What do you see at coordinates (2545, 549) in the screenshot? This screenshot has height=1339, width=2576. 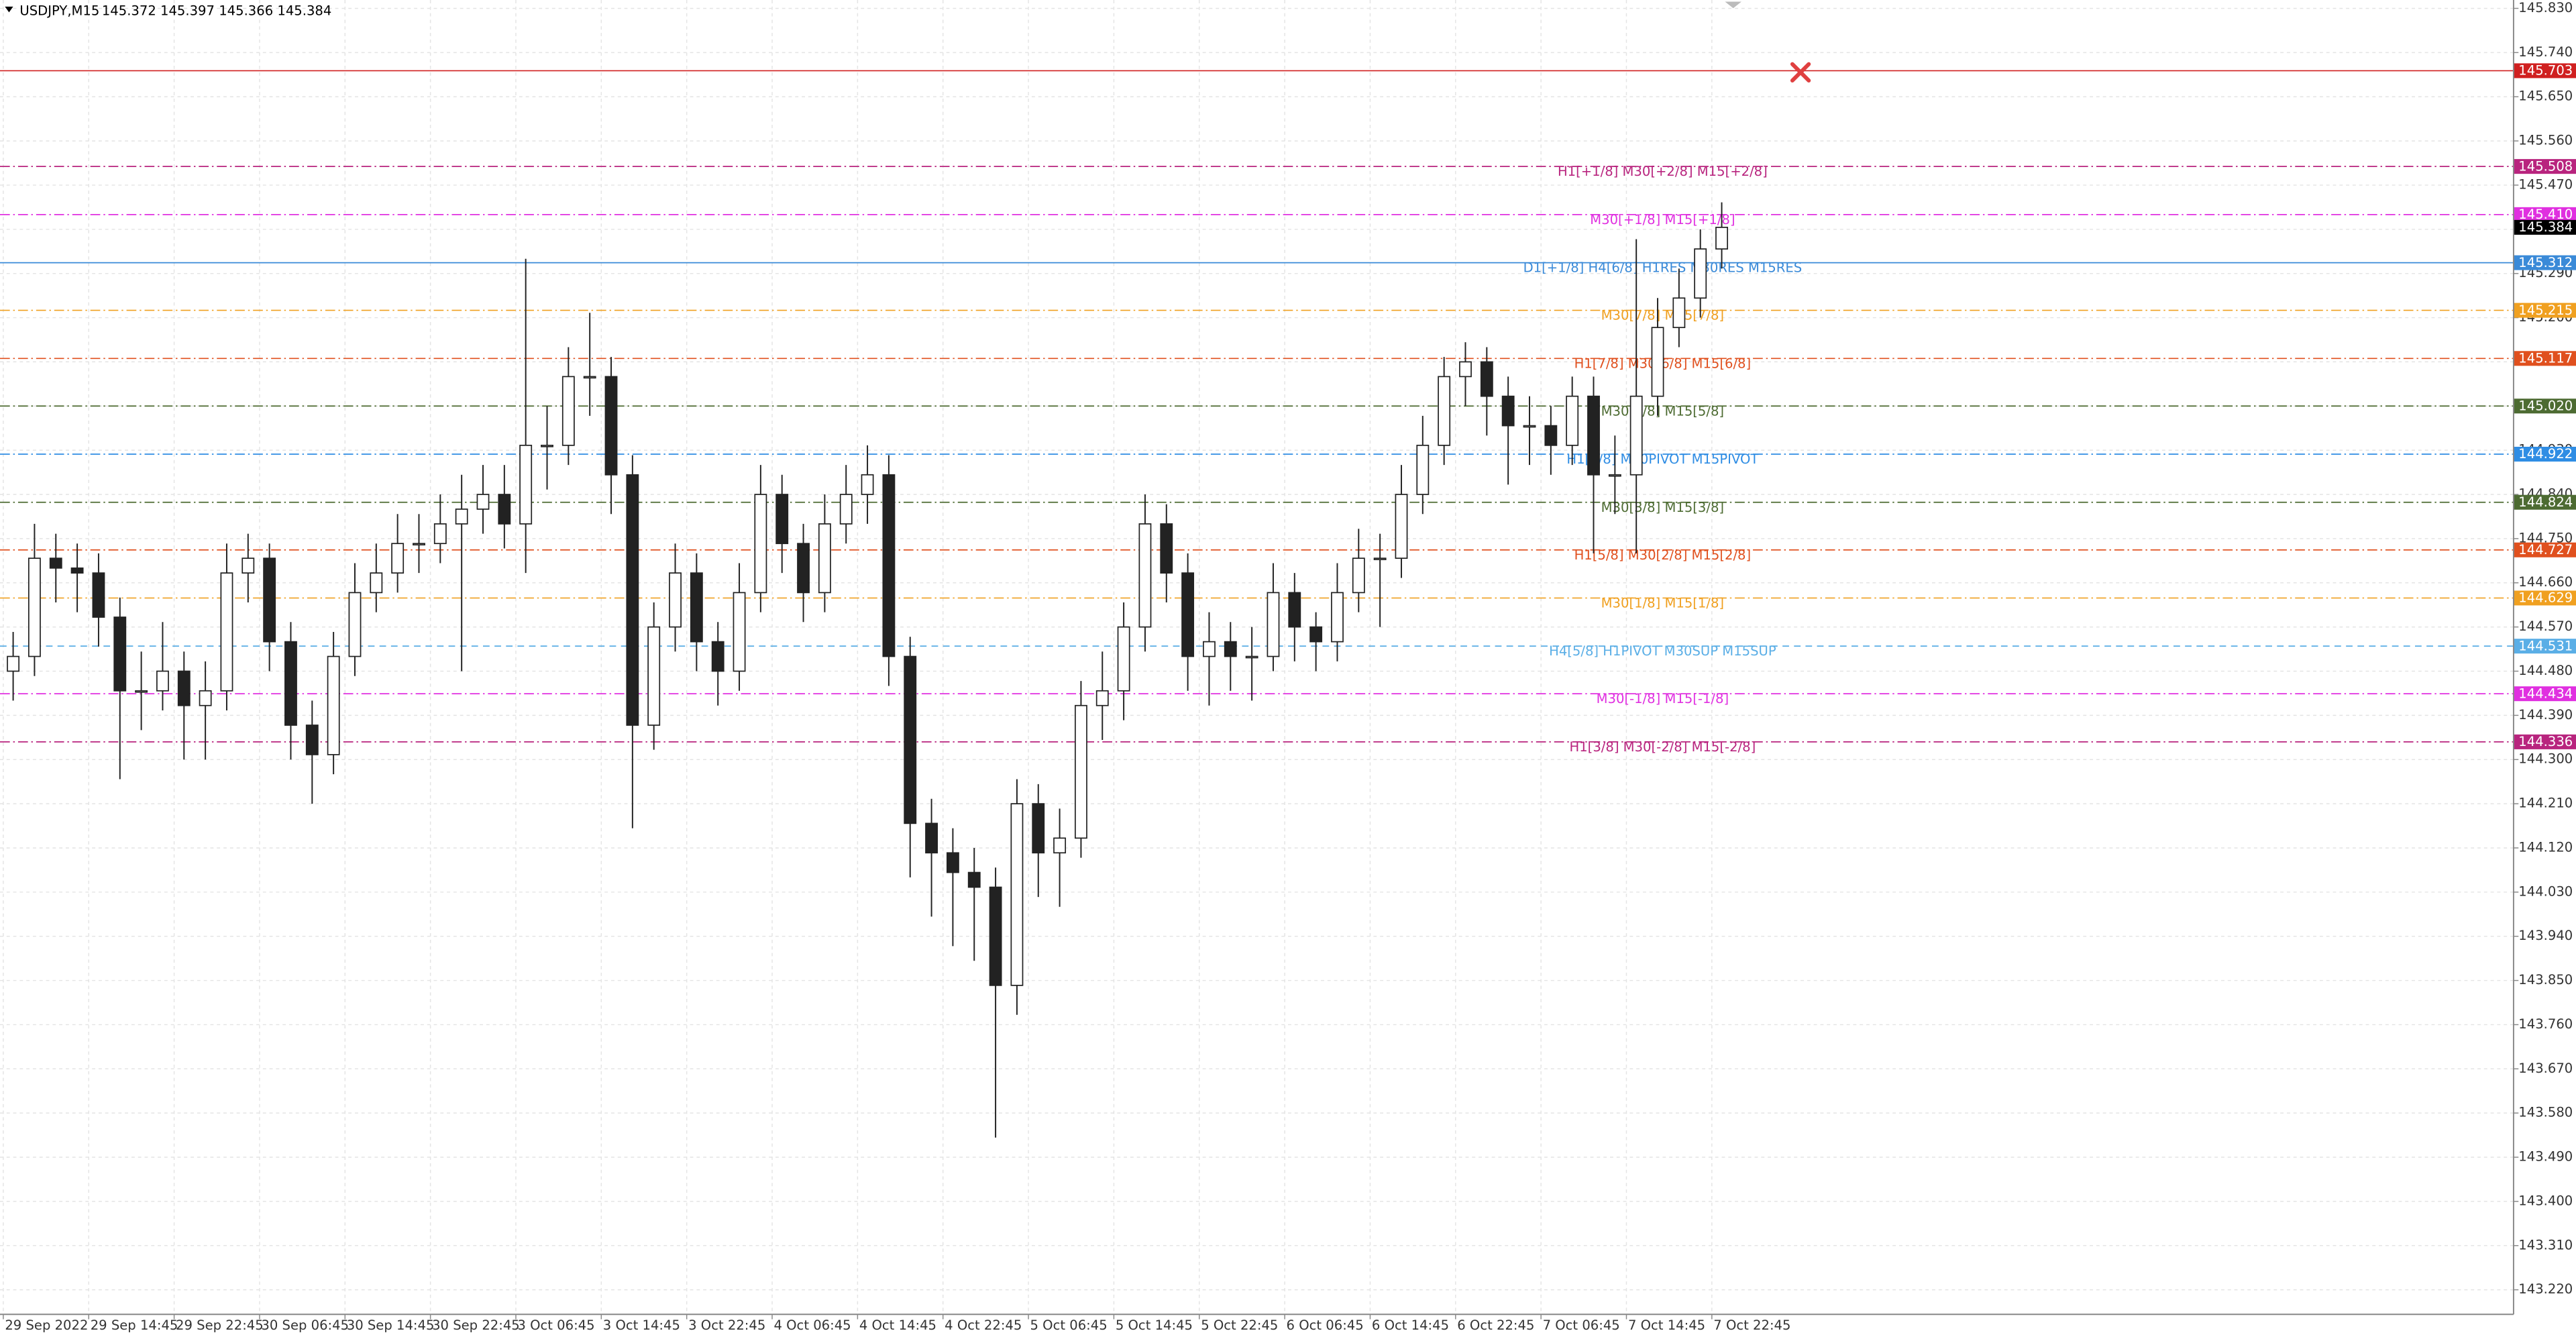 I see `price-tag-label: 144.727` at bounding box center [2545, 549].